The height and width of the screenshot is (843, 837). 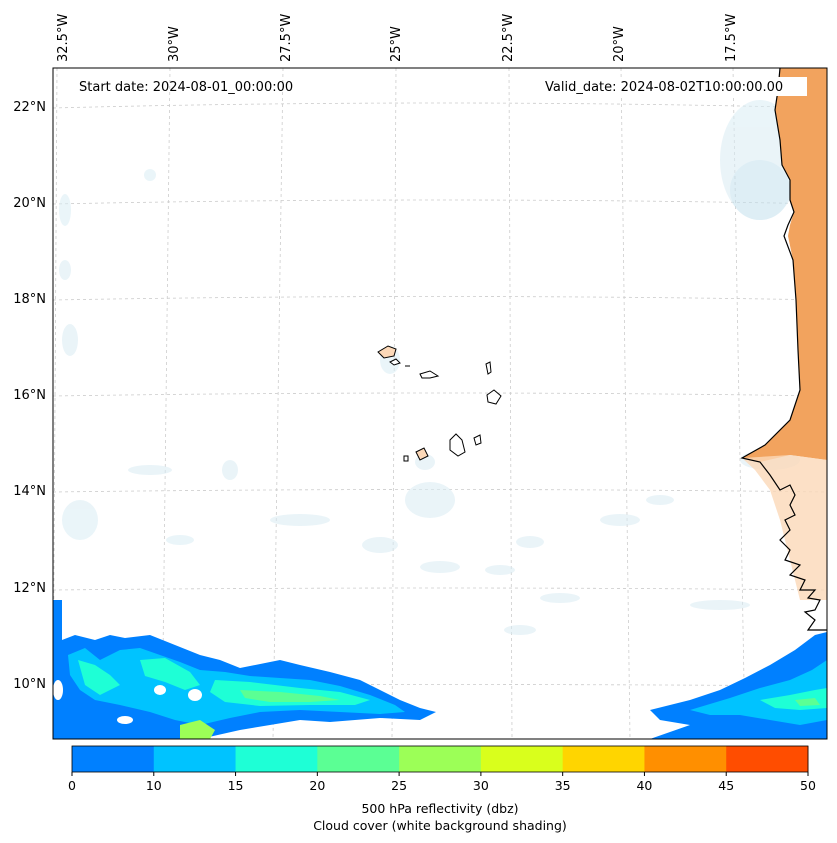 What do you see at coordinates (784, 265) in the screenshot?
I see `land-shading-africa` at bounding box center [784, 265].